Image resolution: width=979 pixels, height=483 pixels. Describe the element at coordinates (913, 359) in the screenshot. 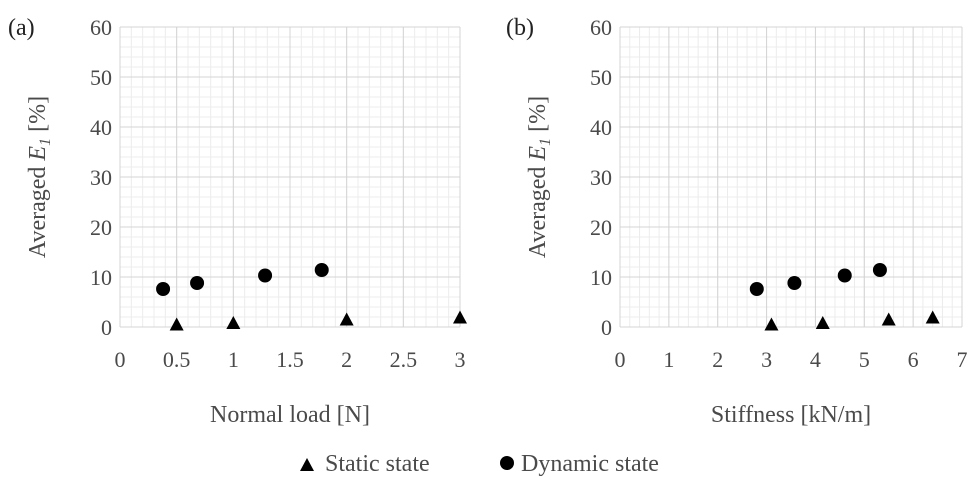

I see `x-tick-label: 6` at that location.